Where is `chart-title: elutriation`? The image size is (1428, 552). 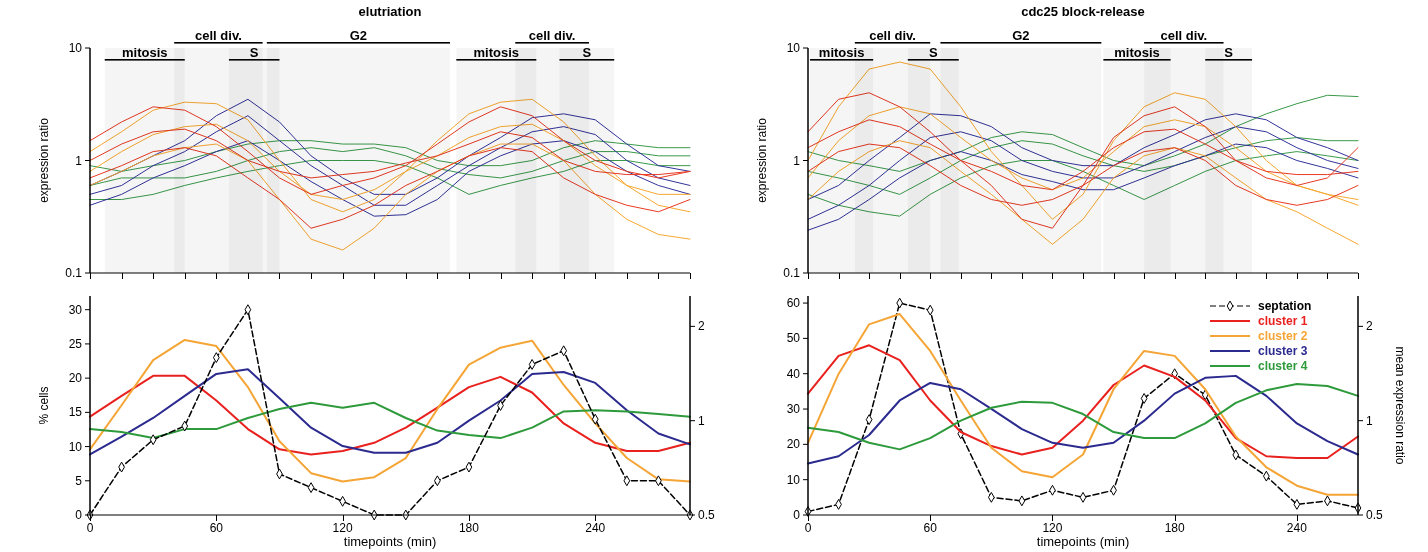
chart-title: elutriation is located at coordinates (390, 11).